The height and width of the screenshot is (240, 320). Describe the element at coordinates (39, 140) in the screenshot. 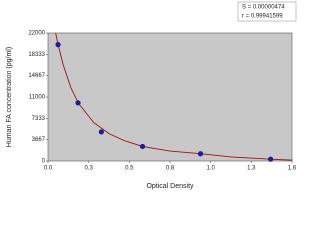

I see `y-tick-label: 3667` at that location.